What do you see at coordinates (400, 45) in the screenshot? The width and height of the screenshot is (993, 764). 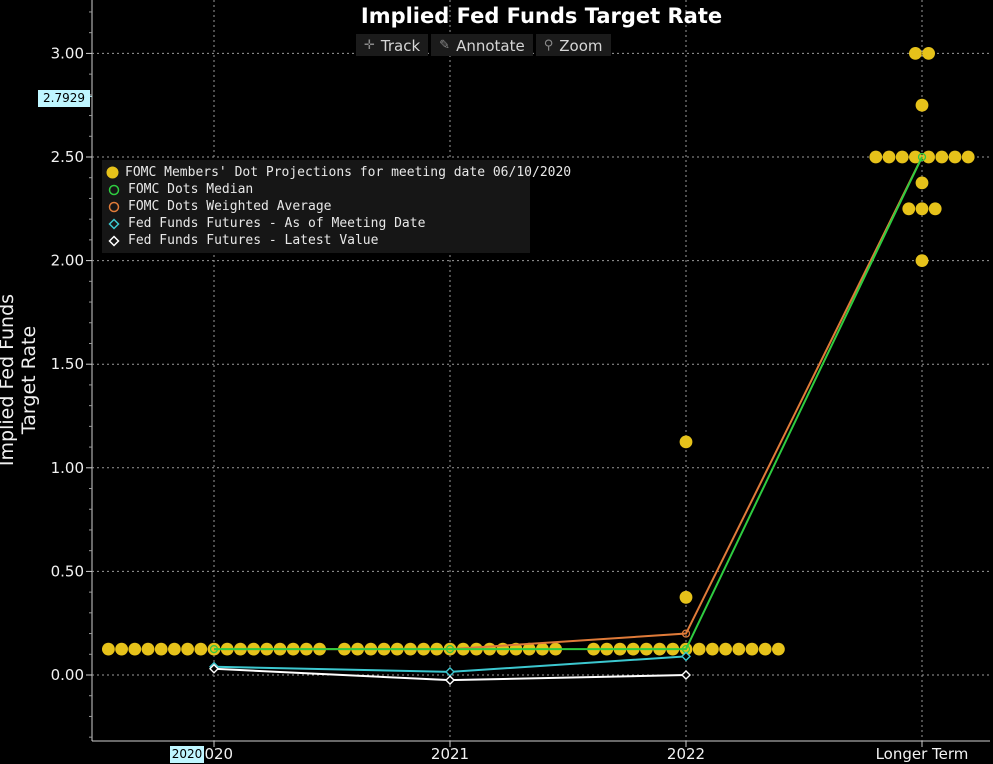 I see `track-label: Track` at bounding box center [400, 45].